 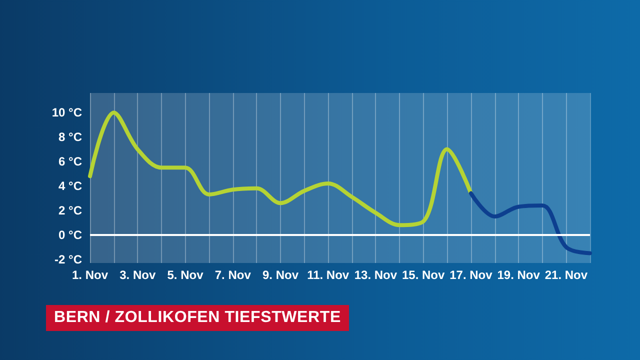 What do you see at coordinates (518, 275) in the screenshot?
I see `x-tick-label: 19. Nov` at bounding box center [518, 275].